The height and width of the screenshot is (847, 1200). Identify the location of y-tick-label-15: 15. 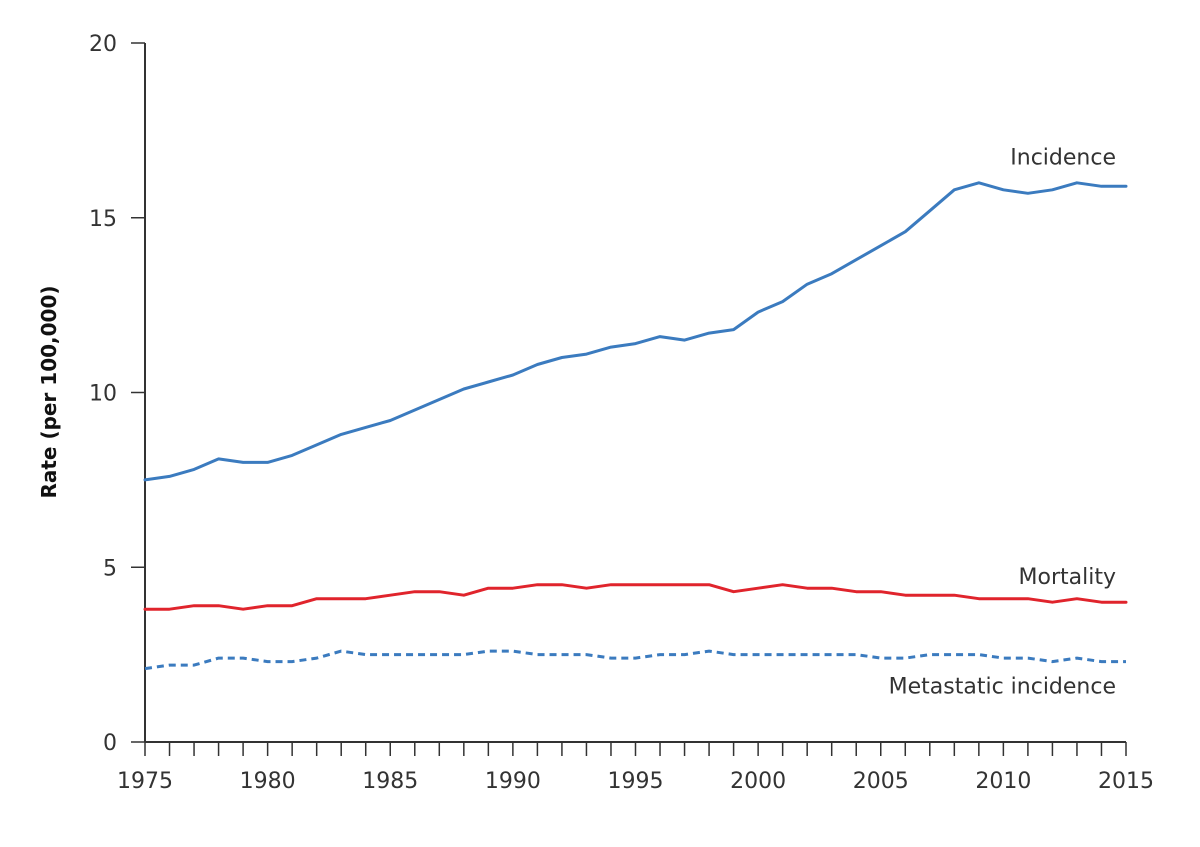
(103, 219).